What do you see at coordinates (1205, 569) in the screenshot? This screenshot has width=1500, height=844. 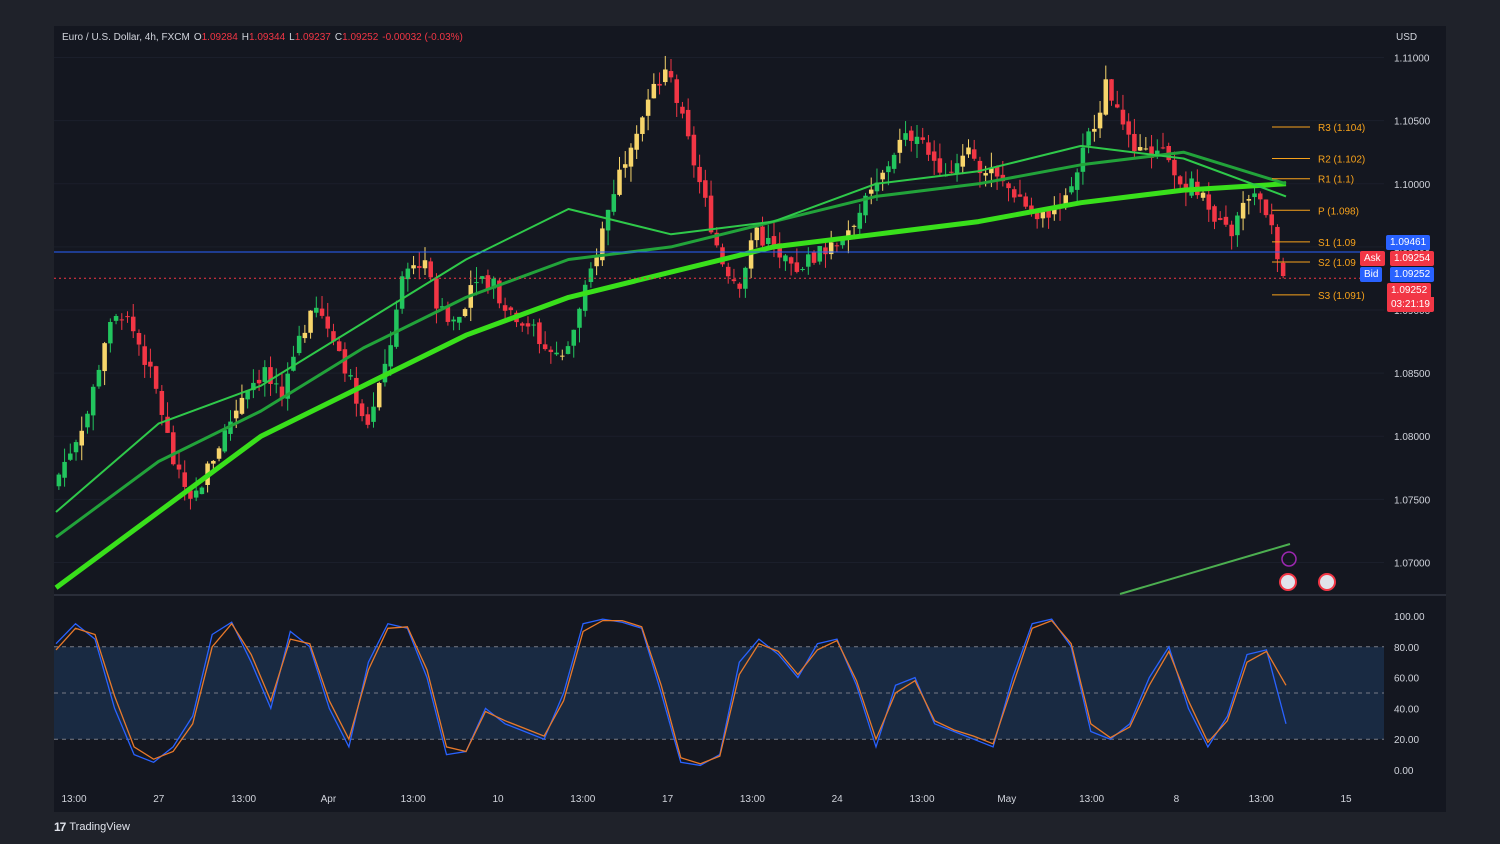 I see `trend-line` at bounding box center [1205, 569].